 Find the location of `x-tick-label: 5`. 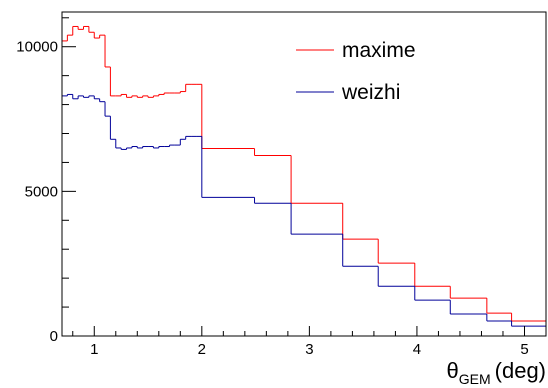

x-tick-label: 5 is located at coordinates (524, 349).